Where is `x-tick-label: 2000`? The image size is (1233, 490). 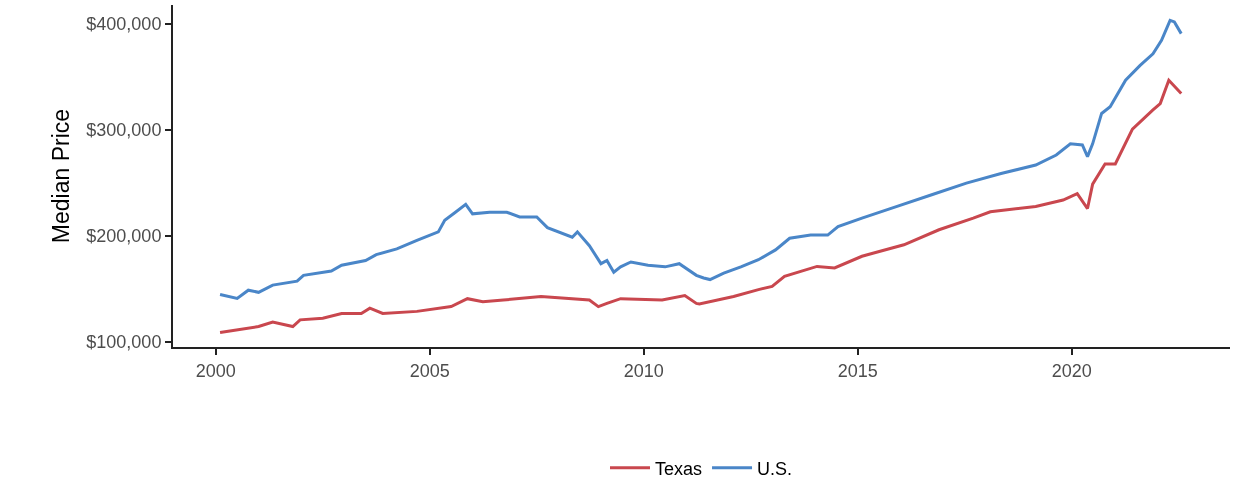
x-tick-label: 2000 is located at coordinates (215, 370).